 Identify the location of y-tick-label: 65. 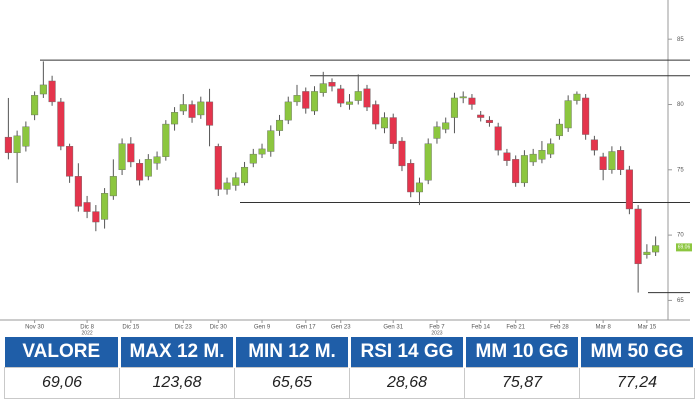
(680, 301).